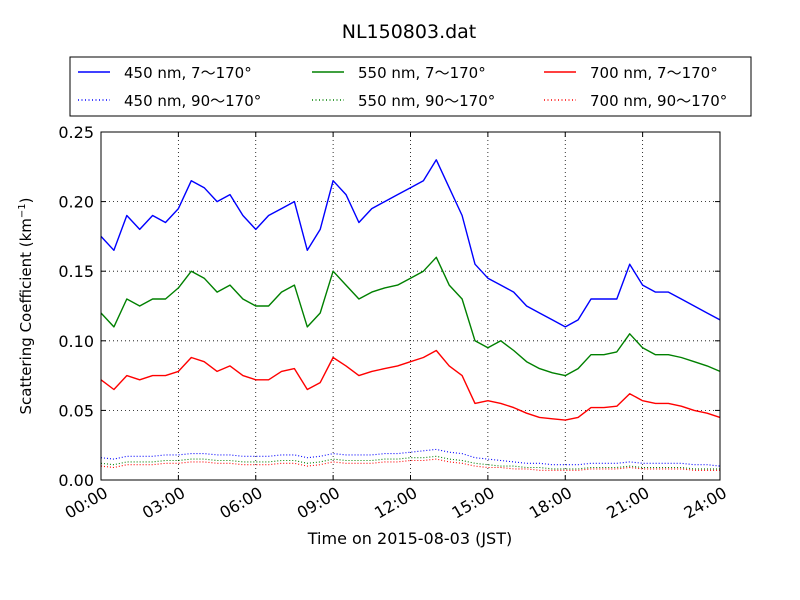 This screenshot has width=800, height=600. I want to click on y-axis-label: Scattering Coefficient (km−1), so click(26, 305).